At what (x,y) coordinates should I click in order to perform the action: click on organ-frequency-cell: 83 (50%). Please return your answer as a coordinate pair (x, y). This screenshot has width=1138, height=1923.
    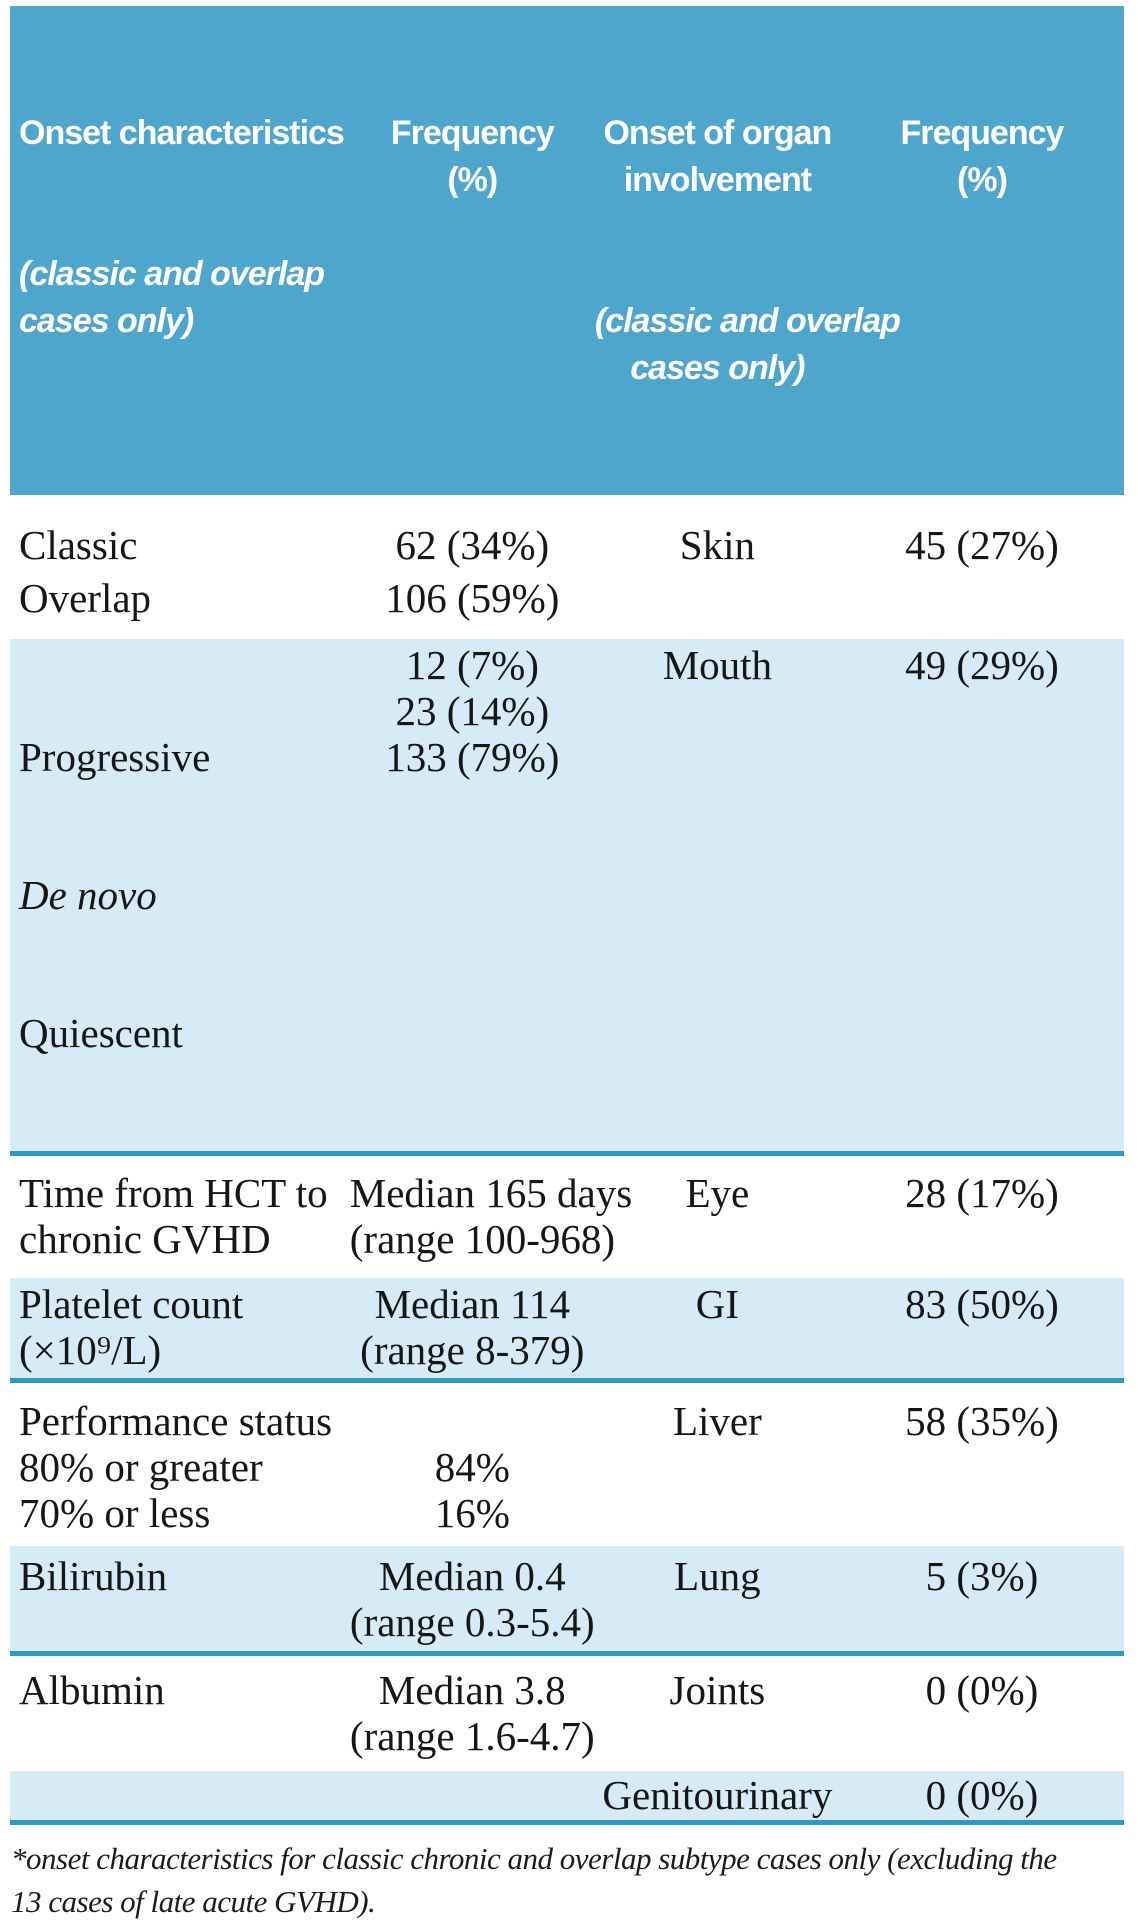
    Looking at the image, I should click on (981, 1330).